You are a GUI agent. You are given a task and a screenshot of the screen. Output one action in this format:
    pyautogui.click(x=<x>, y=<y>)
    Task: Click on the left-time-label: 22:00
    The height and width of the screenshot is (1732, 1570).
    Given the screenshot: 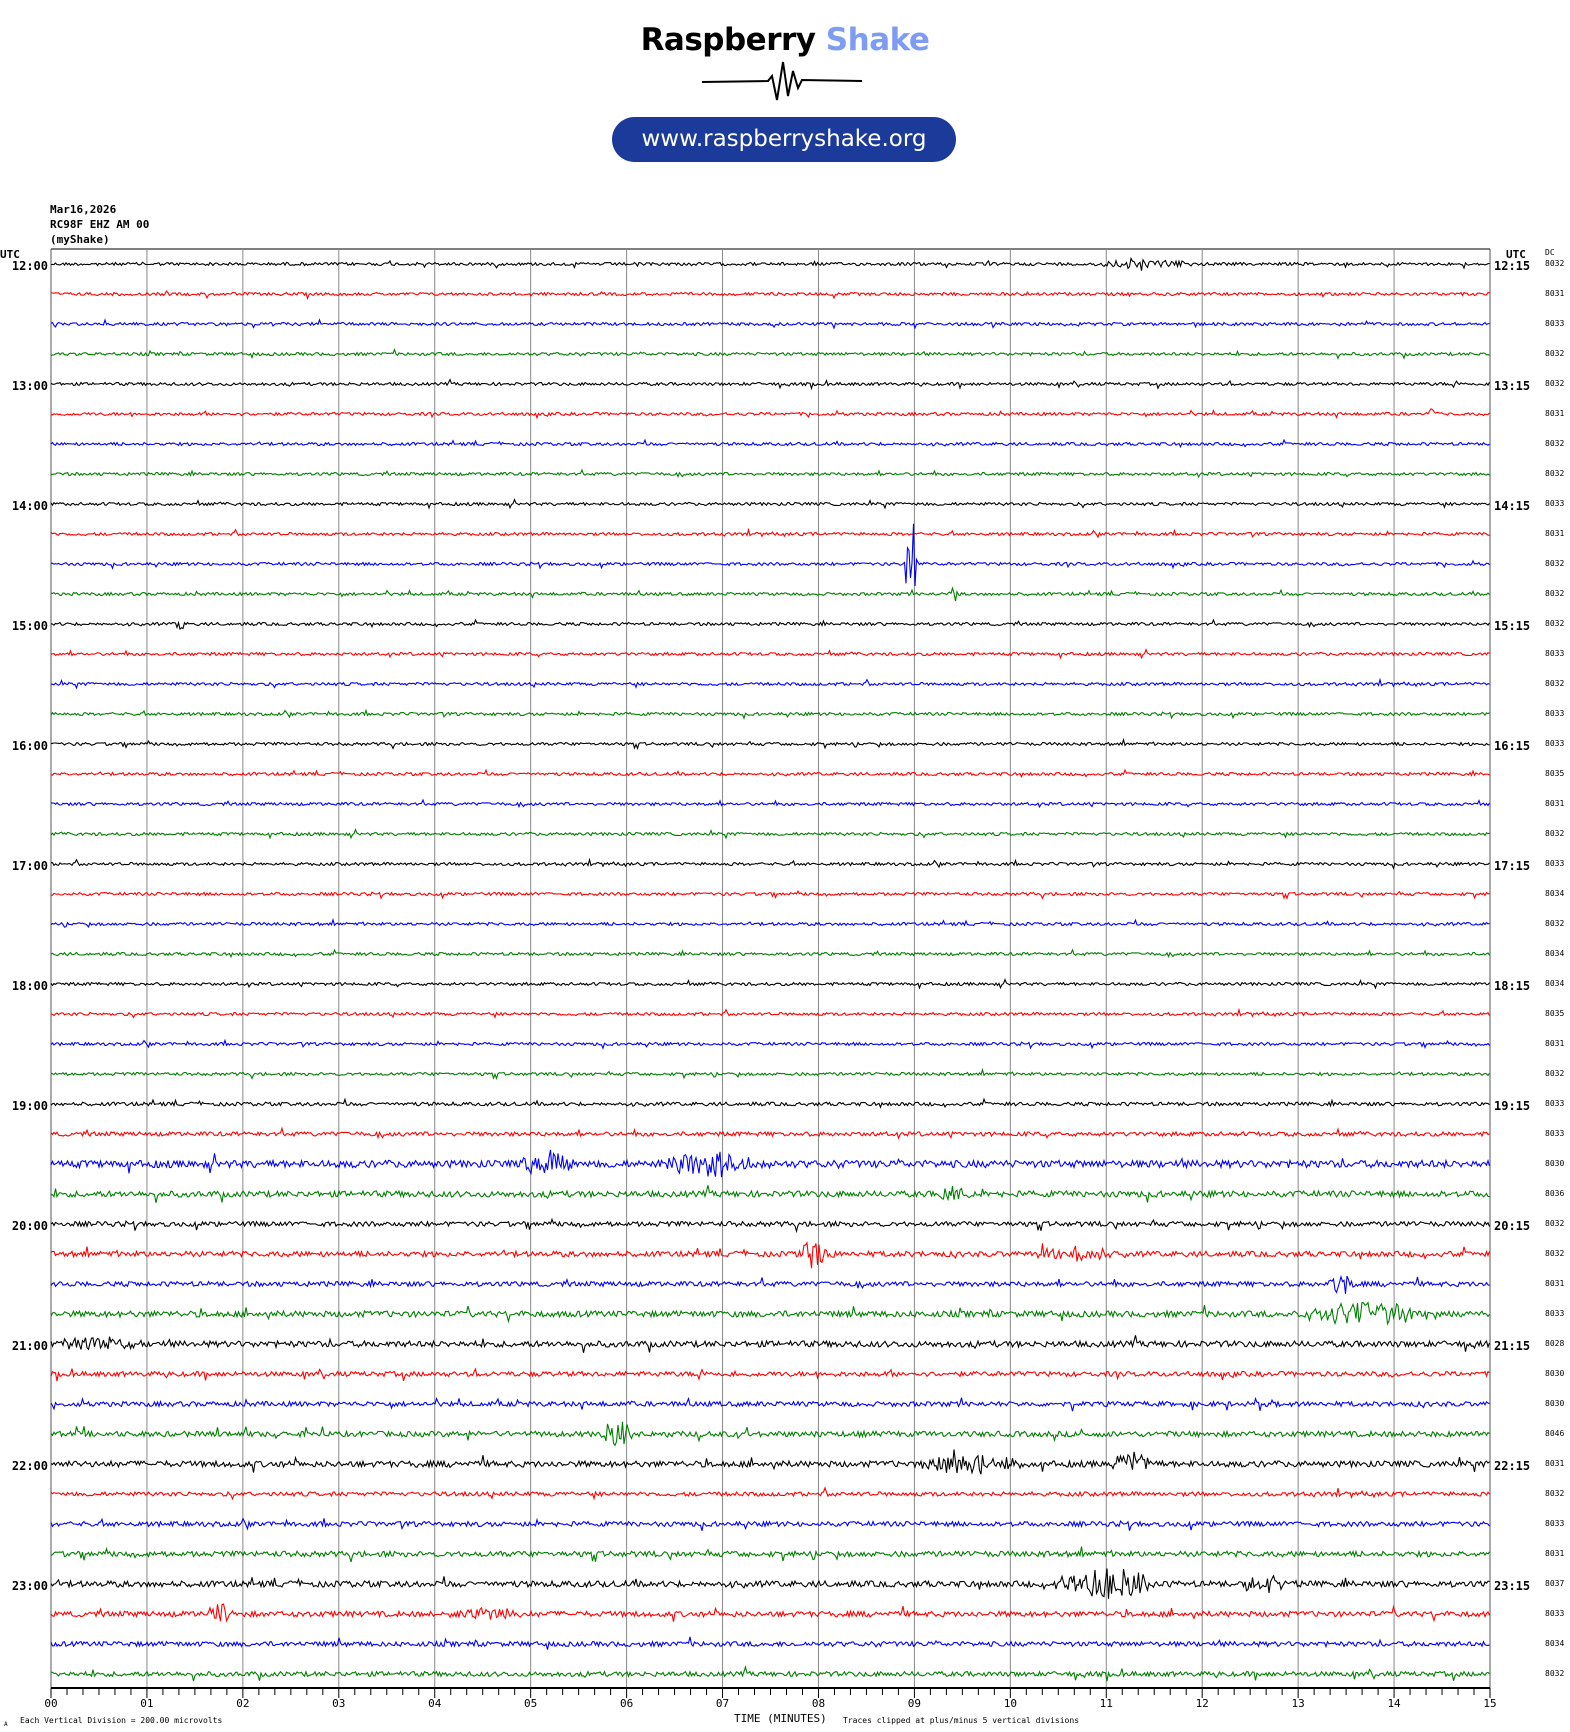 What is the action you would take?
    pyautogui.click(x=29, y=1466)
    